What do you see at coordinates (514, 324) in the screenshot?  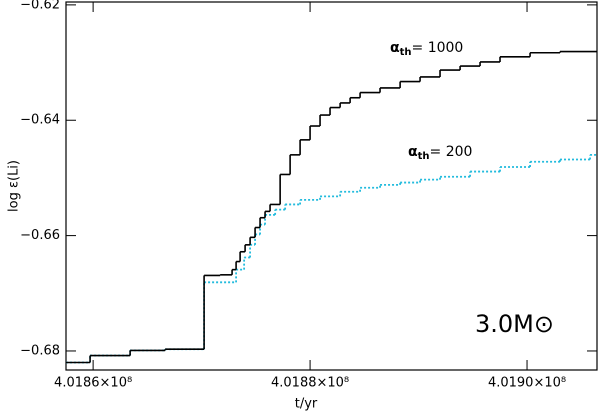 I see `mass-label: 3.0M⊙` at bounding box center [514, 324].